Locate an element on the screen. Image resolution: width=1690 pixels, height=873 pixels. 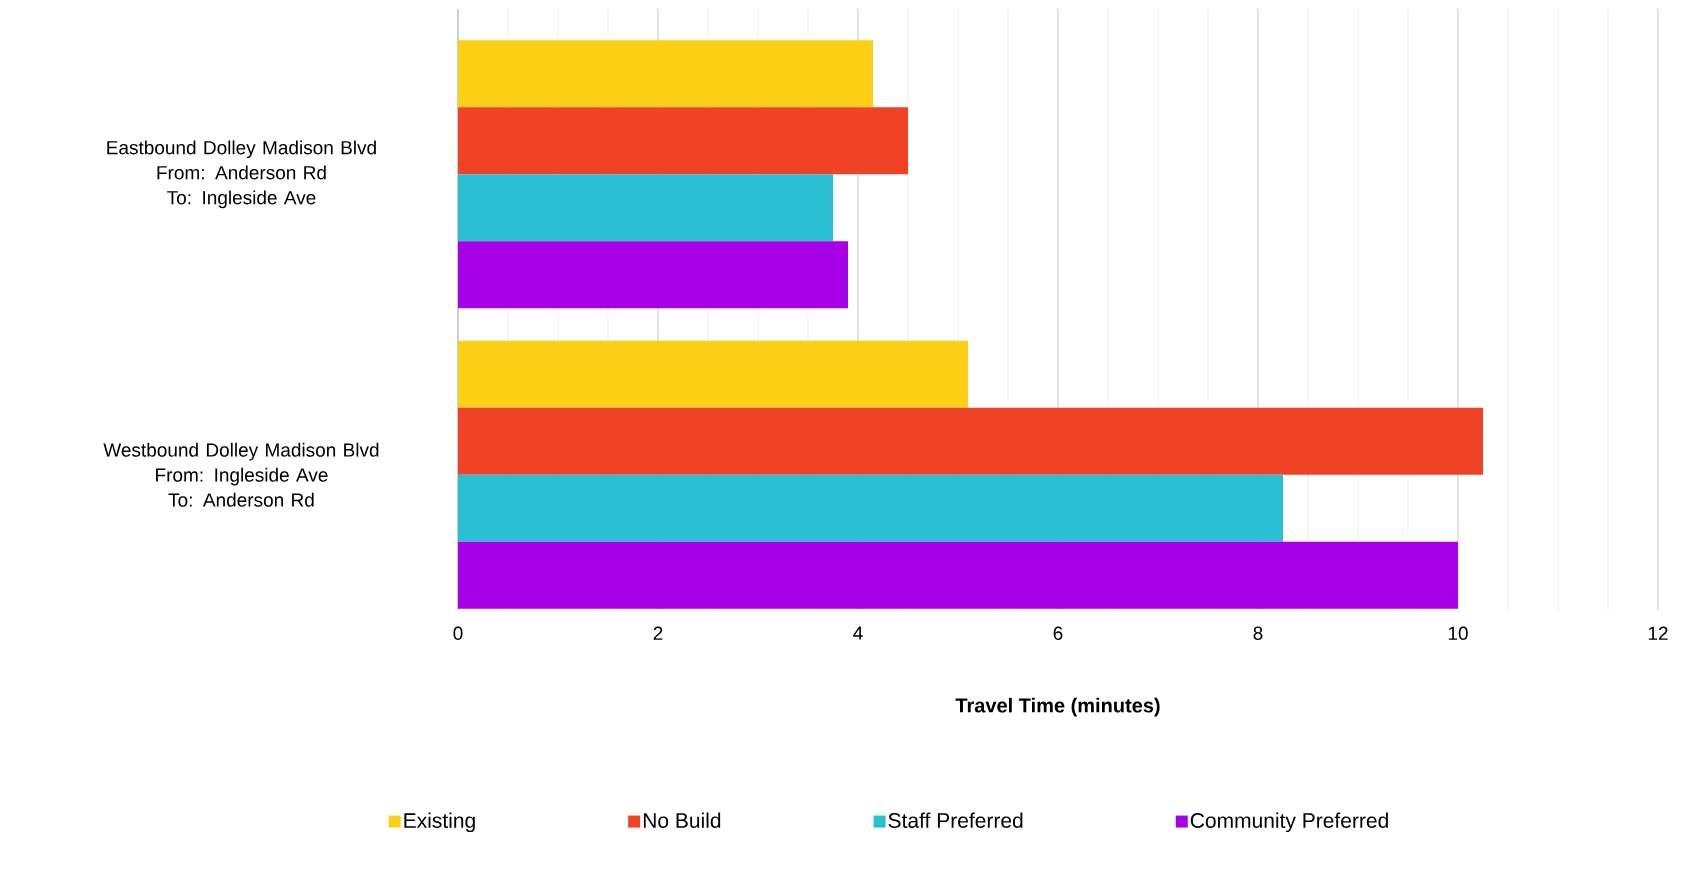
x-tick-label: 0 is located at coordinates (458, 633).